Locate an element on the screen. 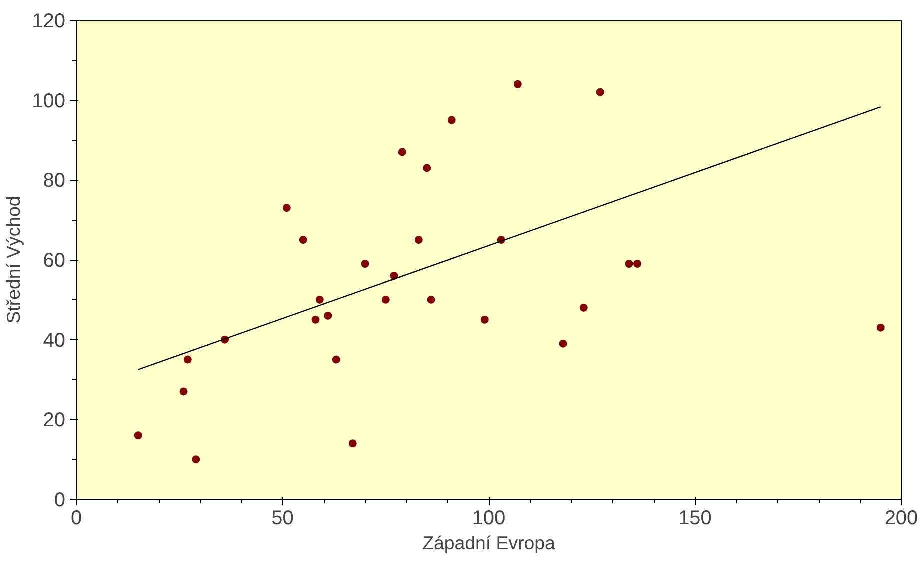 This screenshot has width=921, height=569. y-tick-label: 60 is located at coordinates (54, 261).